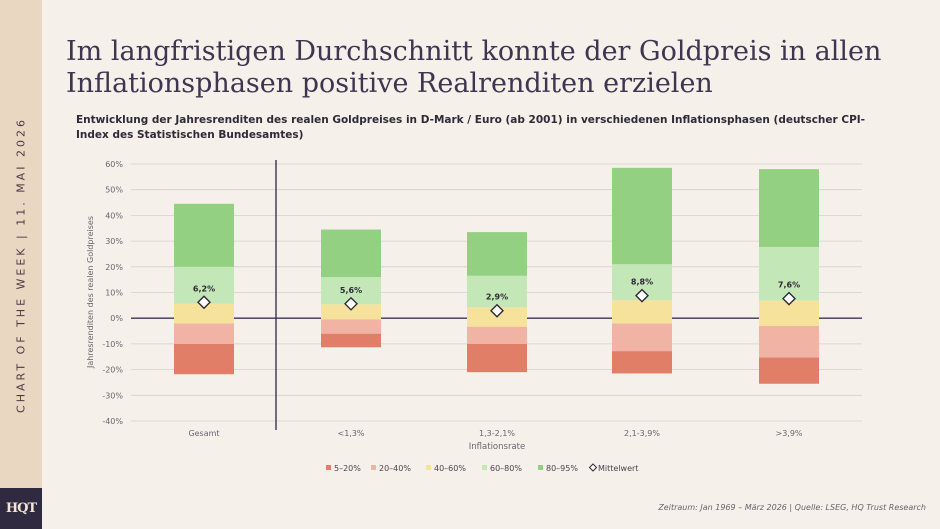 The image size is (940, 529). Describe the element at coordinates (114, 190) in the screenshot. I see `y-tick-label: 50%` at that location.